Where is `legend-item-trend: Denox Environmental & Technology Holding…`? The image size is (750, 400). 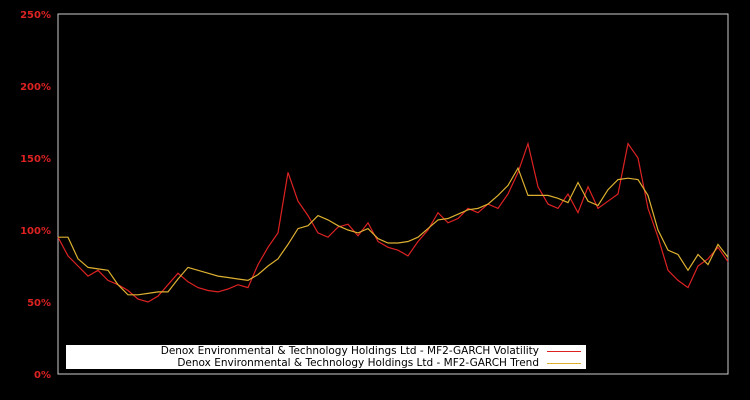 legend-item-trend: Denox Environmental & Technology Holding… is located at coordinates (381, 363).